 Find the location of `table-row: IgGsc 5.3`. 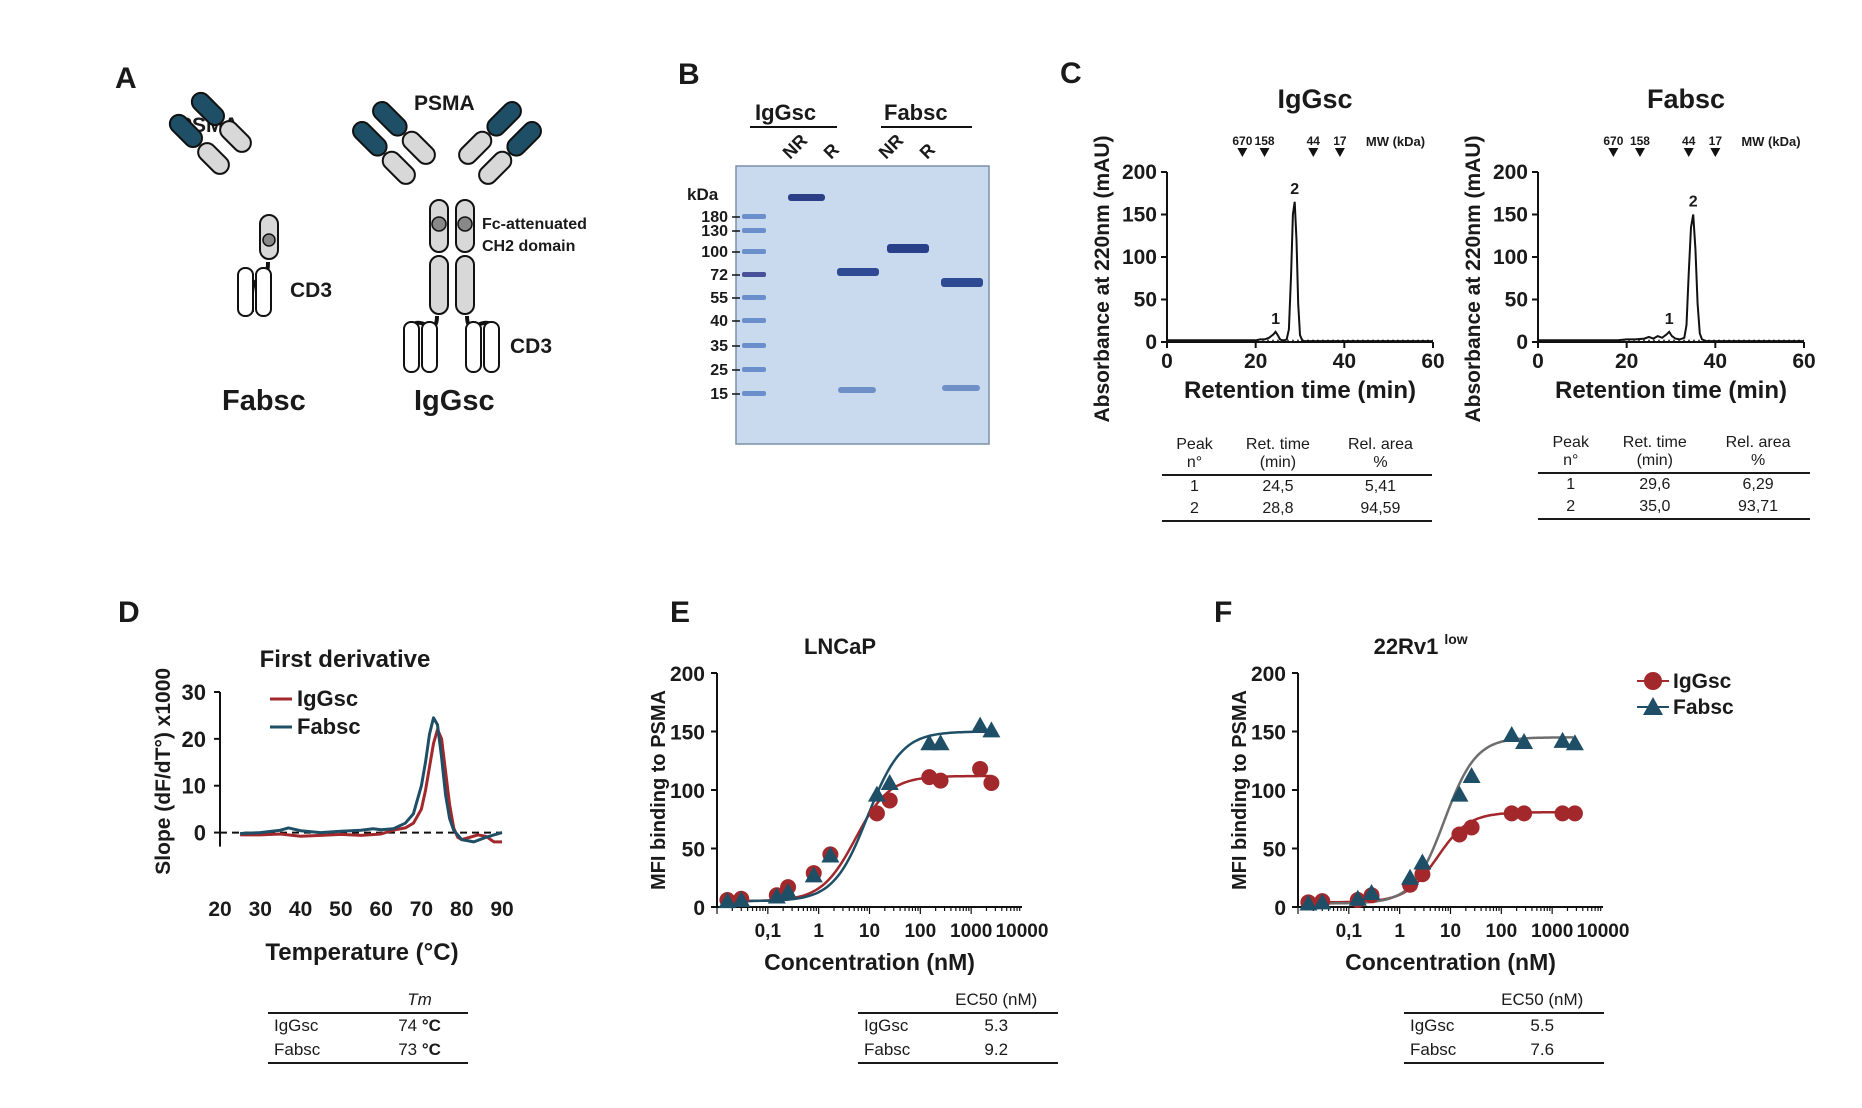

table-row: IgGsc 5.3 is located at coordinates (936, 1025).